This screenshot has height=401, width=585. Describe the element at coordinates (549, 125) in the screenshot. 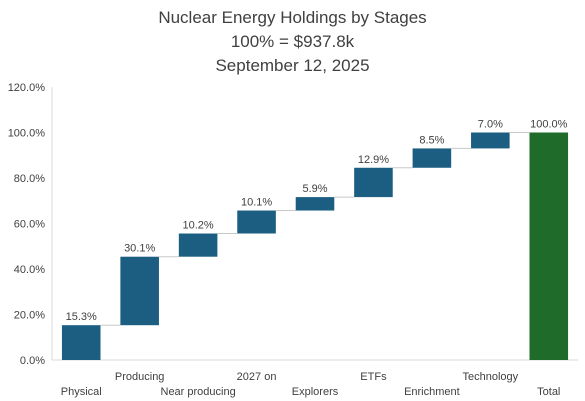

I see `data-label: 100.0%` at that location.